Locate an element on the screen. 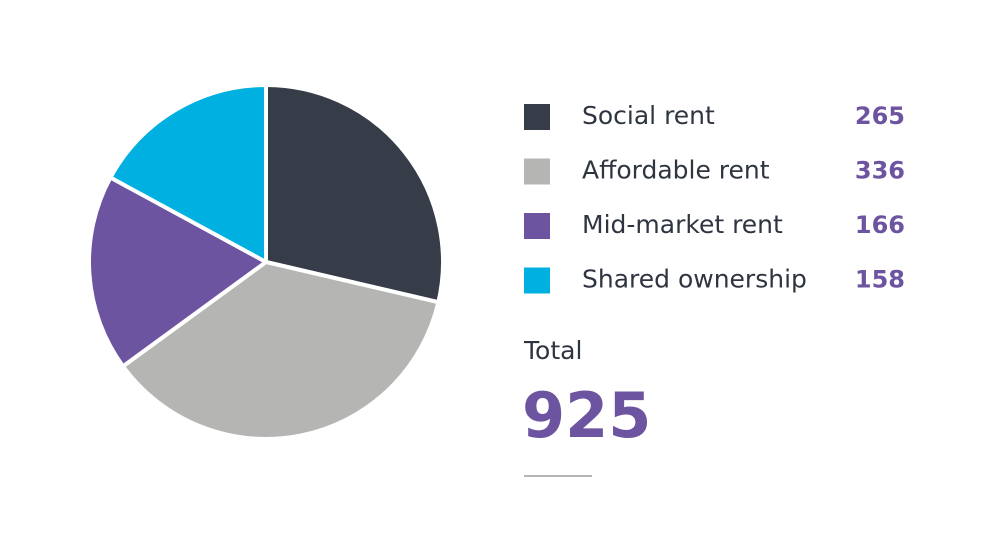  legend-label: Shared ownership is located at coordinates (694, 279).